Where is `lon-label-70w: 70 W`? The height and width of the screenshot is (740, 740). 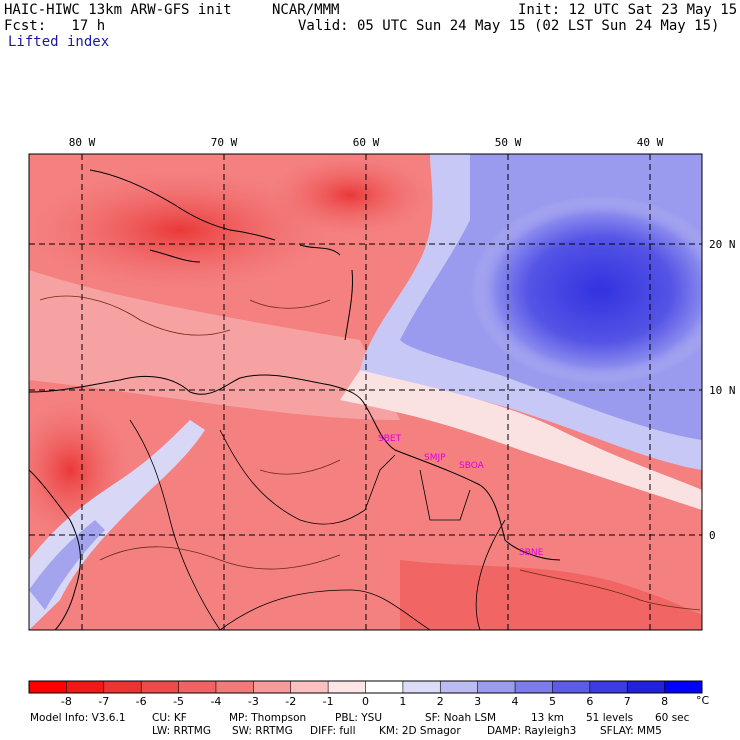
lon-label-70w: 70 W is located at coordinates (224, 142).